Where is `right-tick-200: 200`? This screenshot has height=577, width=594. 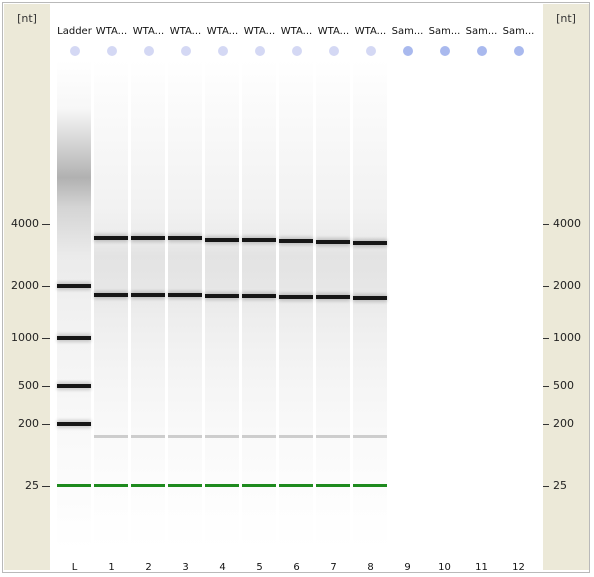 right-tick-200: 200 is located at coordinates (566, 424).